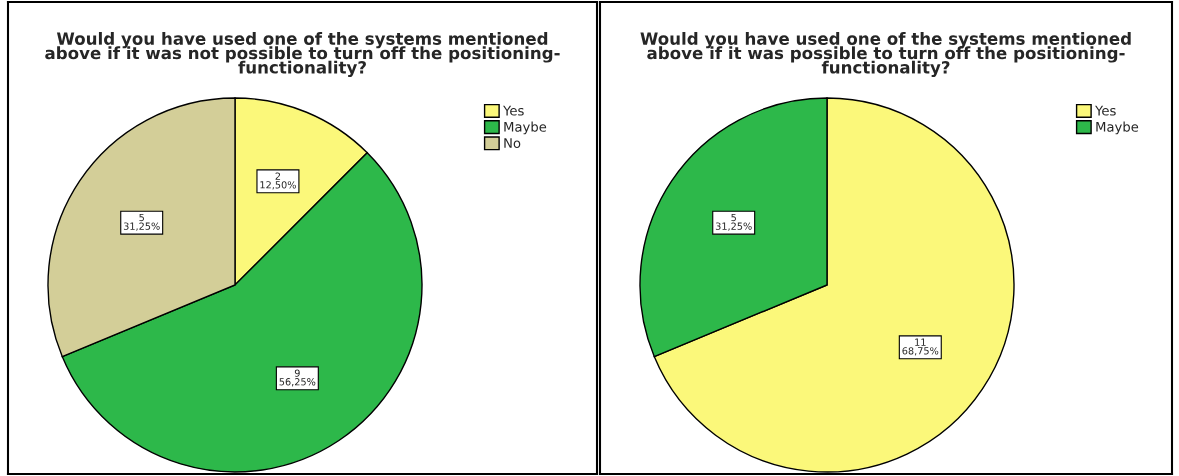 Image resolution: width=1179 pixels, height=476 pixels. I want to click on chart-title: Would you have used one of the systems mentioned above if it was not possible to turn off the positioning- functionality?, so click(302, 54).